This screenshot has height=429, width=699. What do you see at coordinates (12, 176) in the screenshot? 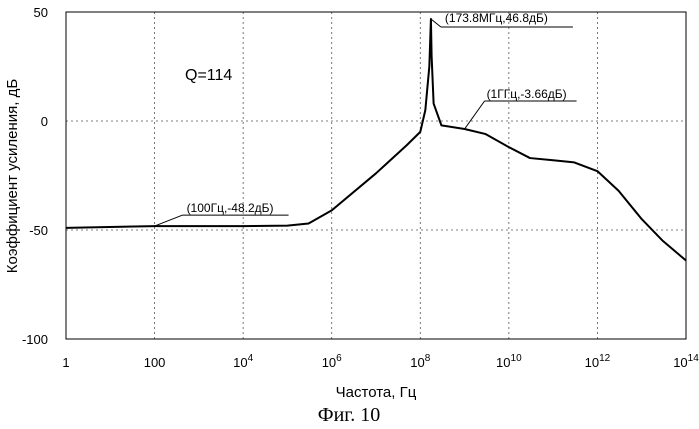
I see `y-axis-label: Коэффициент усиления, дБ` at bounding box center [12, 176].